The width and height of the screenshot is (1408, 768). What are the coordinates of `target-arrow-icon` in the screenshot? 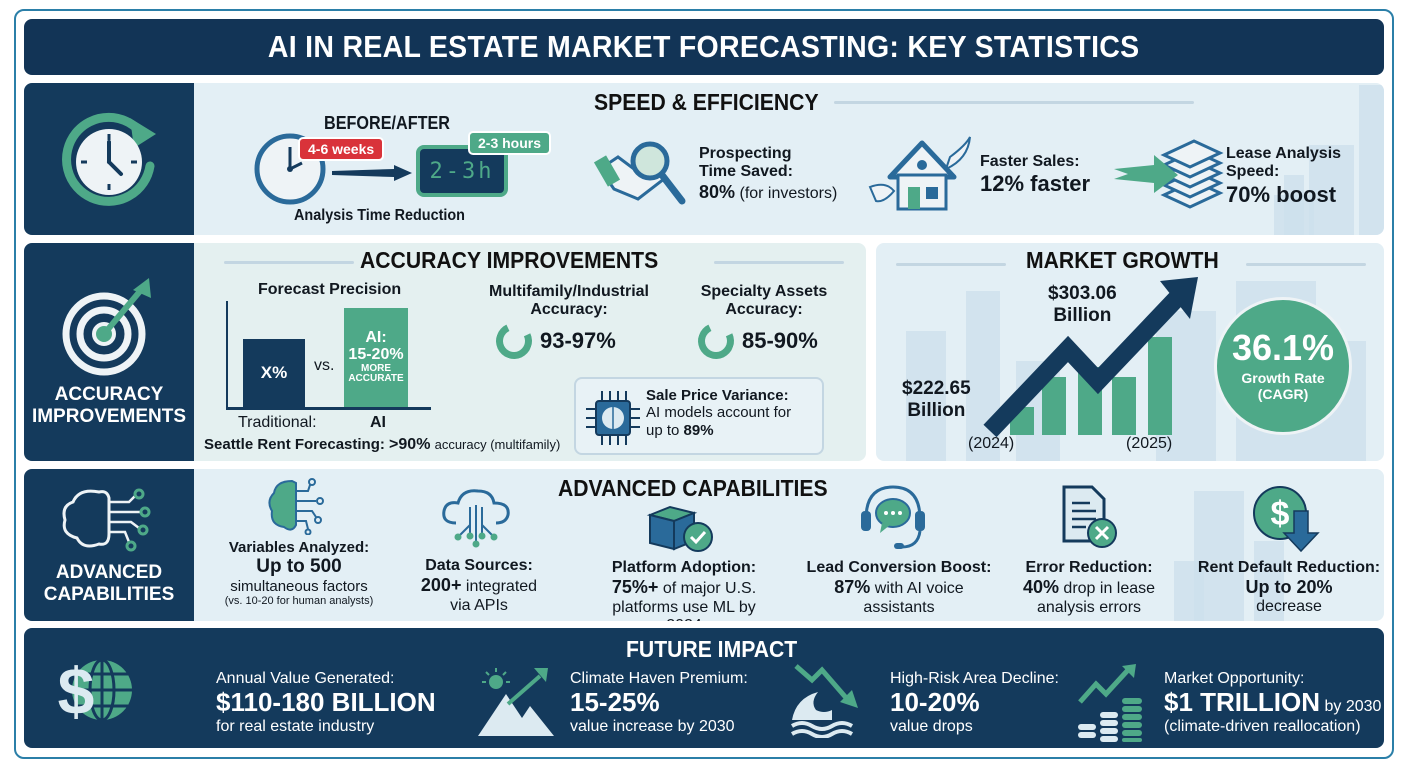 It's located at (106, 327).